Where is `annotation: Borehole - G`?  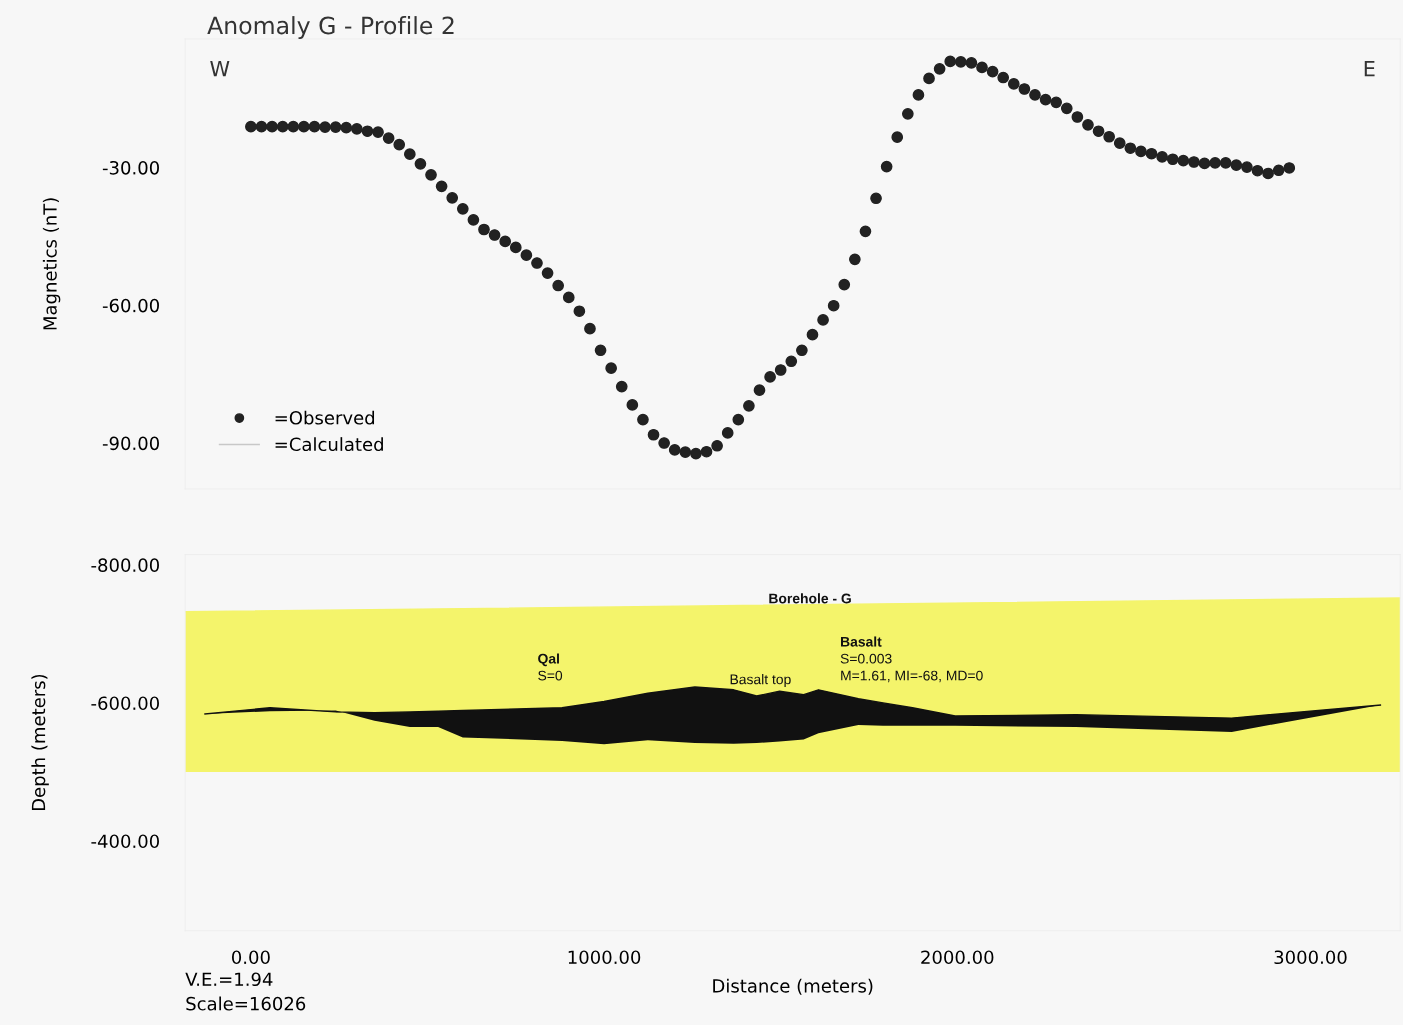 annotation: Borehole - G is located at coordinates (810, 598).